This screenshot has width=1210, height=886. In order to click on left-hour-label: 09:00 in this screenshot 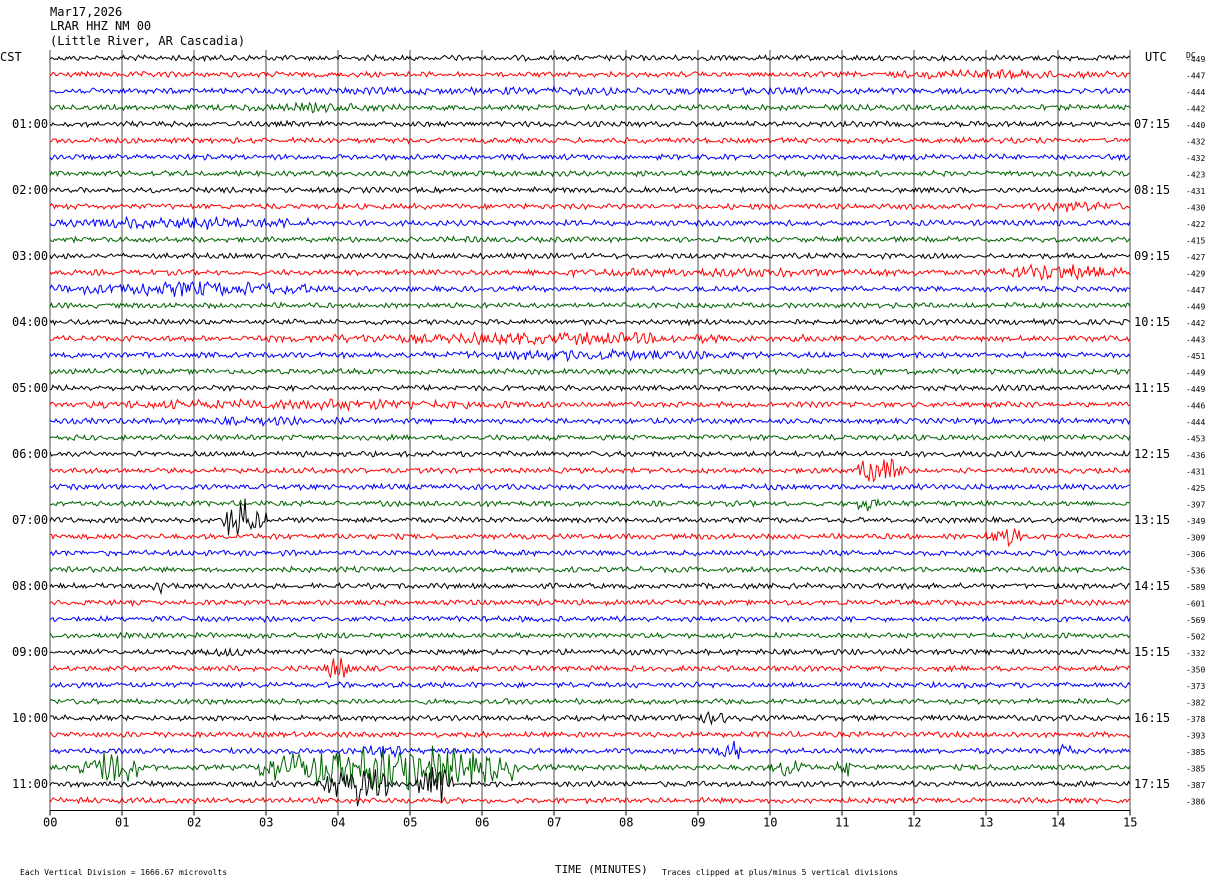, I will do `click(30, 652)`.